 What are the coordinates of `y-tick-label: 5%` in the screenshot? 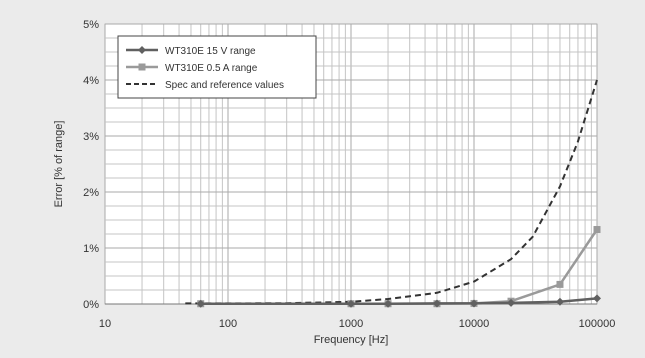 It's located at (91, 25).